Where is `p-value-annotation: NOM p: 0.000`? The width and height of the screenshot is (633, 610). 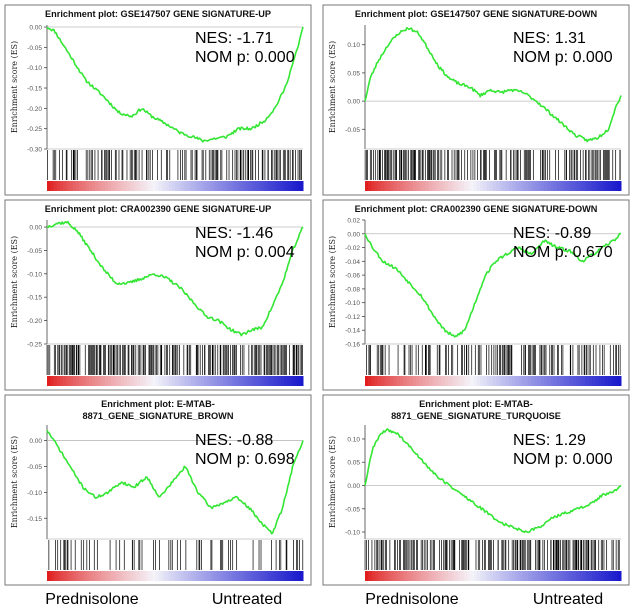 p-value-annotation: NOM p: 0.000 is located at coordinates (563, 57).